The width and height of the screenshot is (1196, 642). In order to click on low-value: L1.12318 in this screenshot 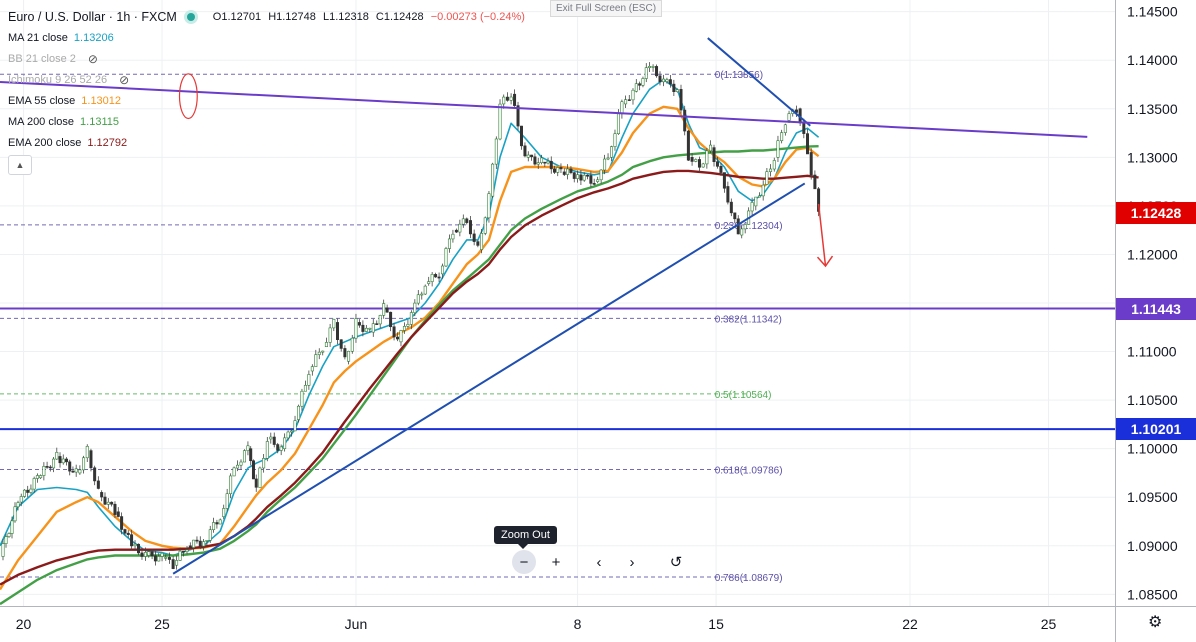, I will do `click(345, 16)`.